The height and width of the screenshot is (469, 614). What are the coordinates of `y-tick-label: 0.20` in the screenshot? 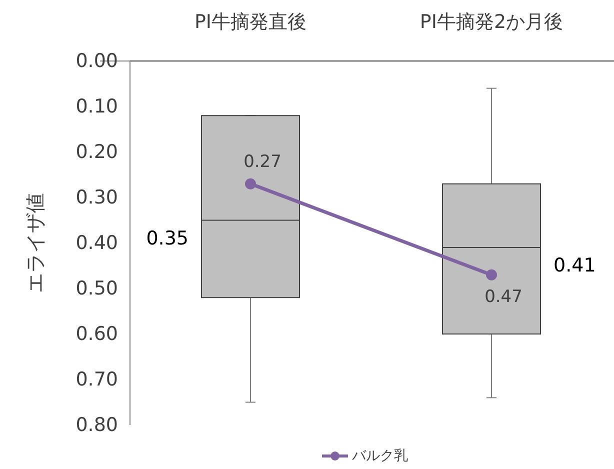 It's located at (97, 152).